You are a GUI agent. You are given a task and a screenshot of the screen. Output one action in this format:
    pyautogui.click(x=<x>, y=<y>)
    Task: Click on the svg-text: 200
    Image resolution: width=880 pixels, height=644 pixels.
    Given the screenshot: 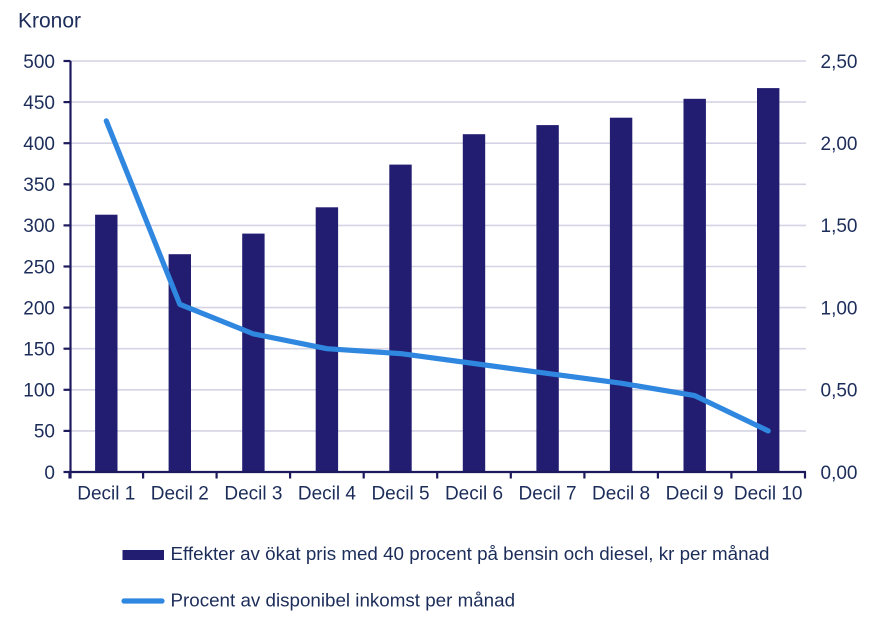 What is the action you would take?
    pyautogui.click(x=39, y=308)
    